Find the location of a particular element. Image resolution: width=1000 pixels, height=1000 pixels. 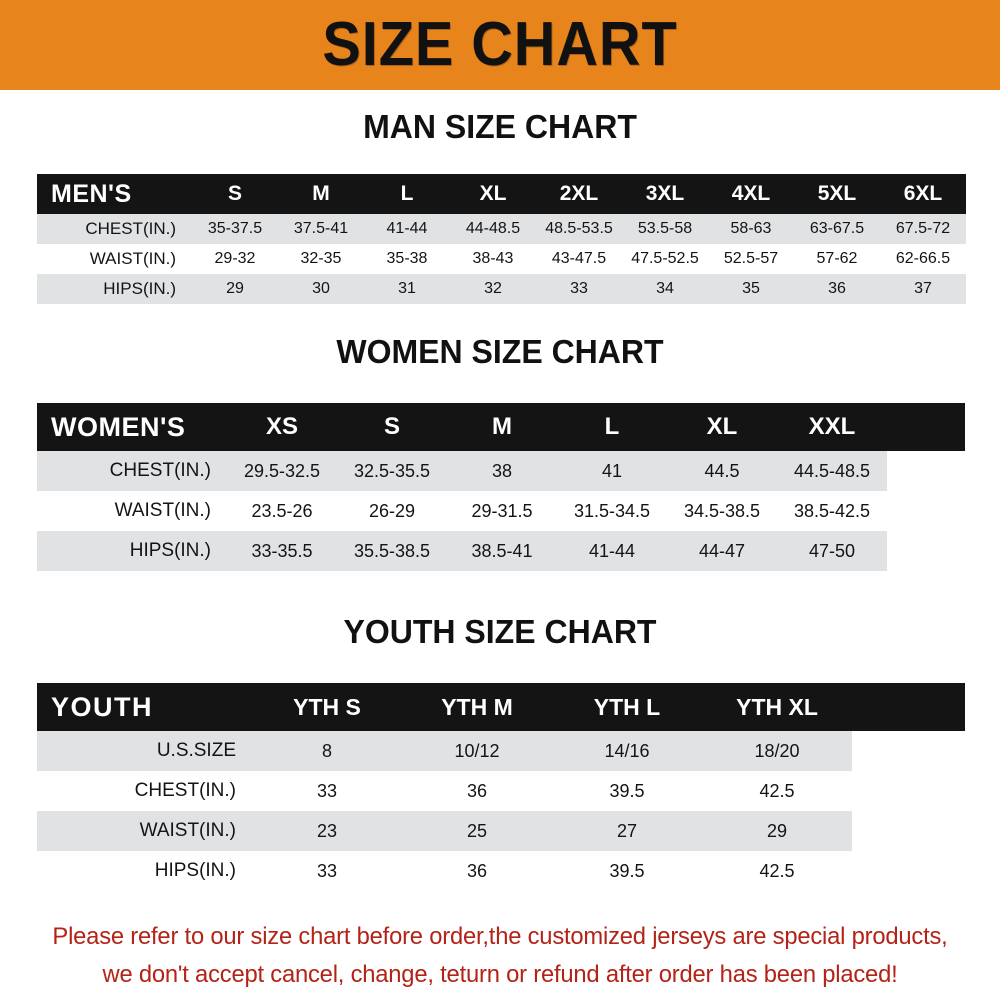

women-cell: 32.5-35.5 is located at coordinates (392, 471).